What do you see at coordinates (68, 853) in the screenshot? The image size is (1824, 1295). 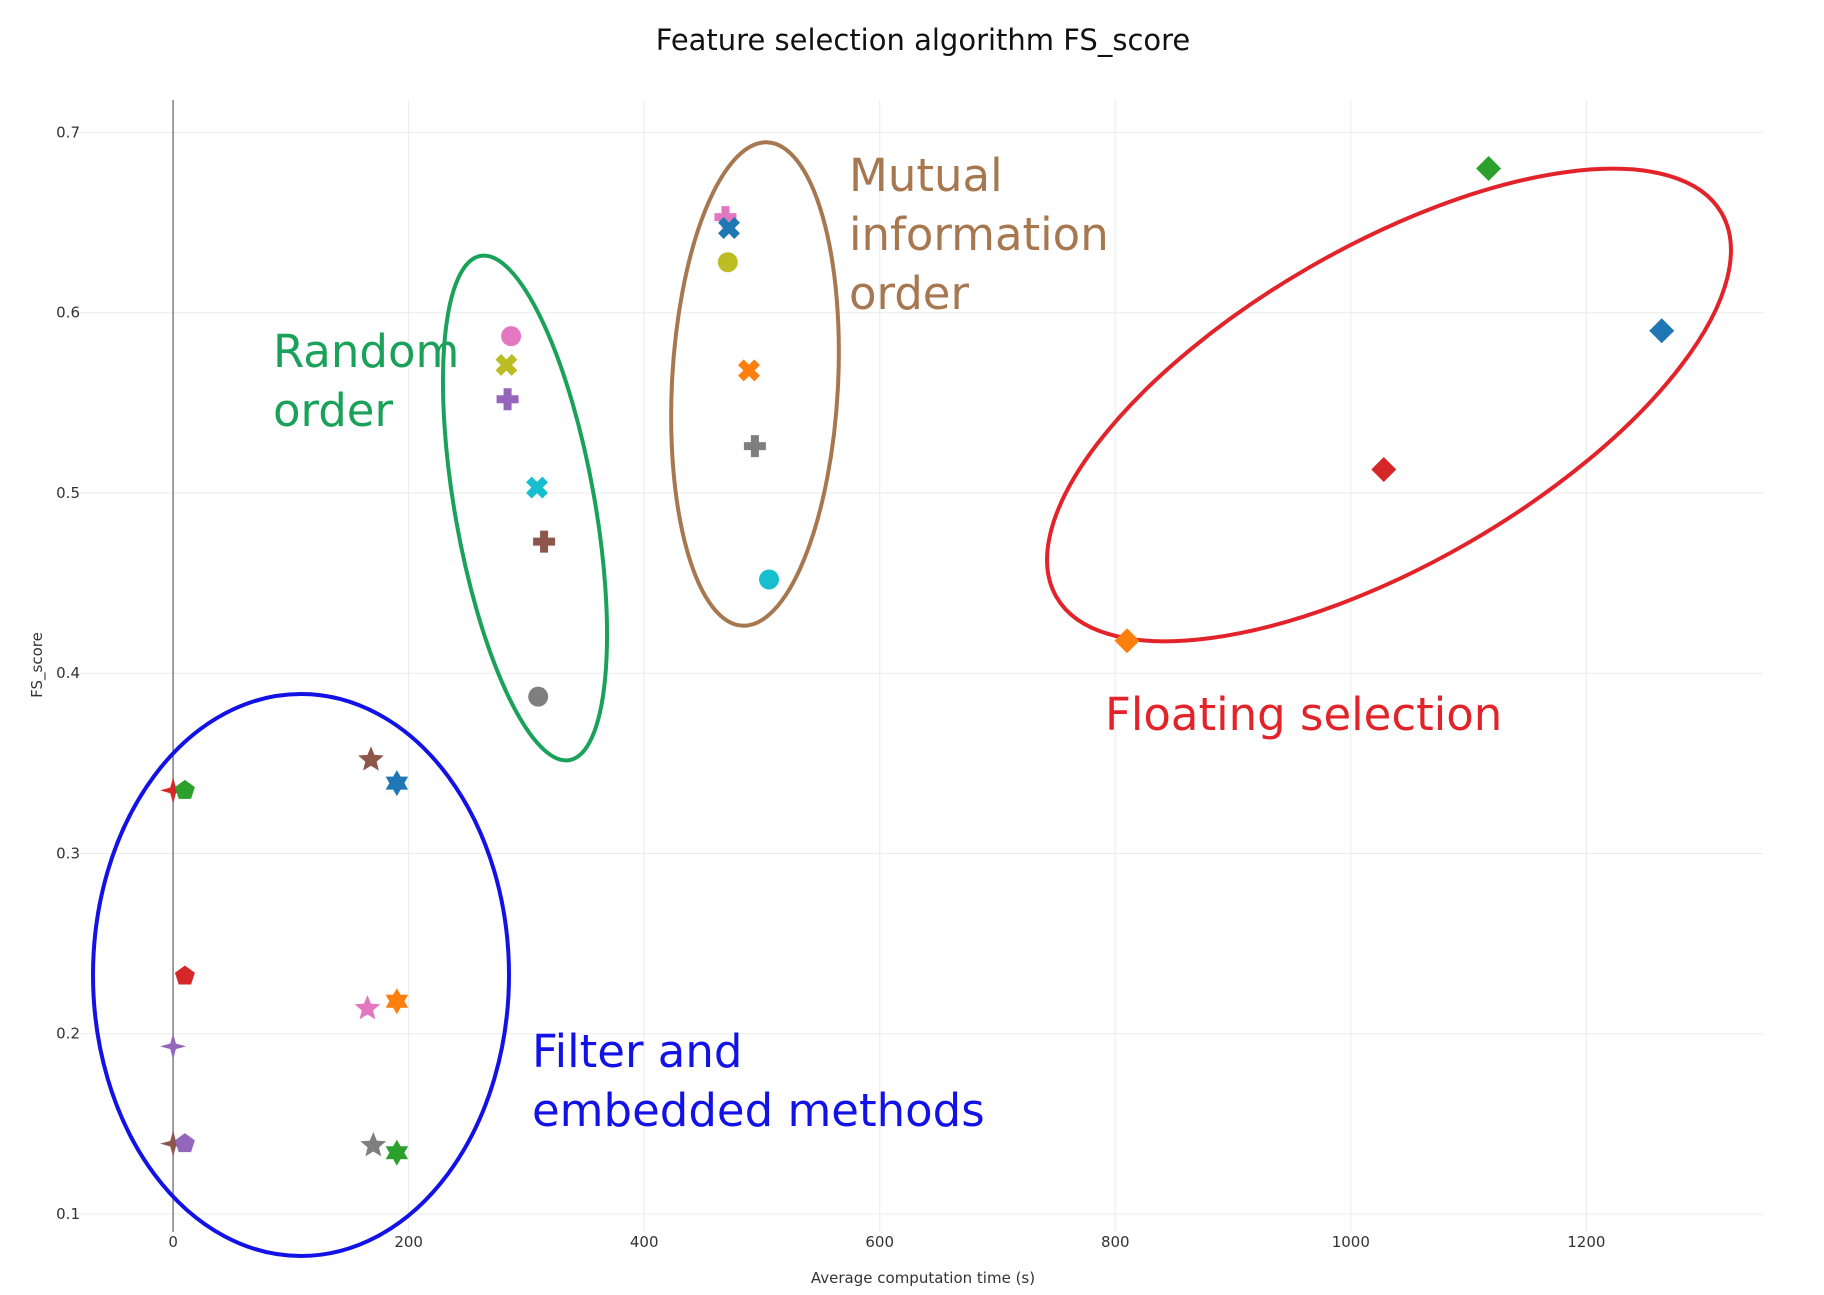 I see `y-tick-label: 0.3` at bounding box center [68, 853].